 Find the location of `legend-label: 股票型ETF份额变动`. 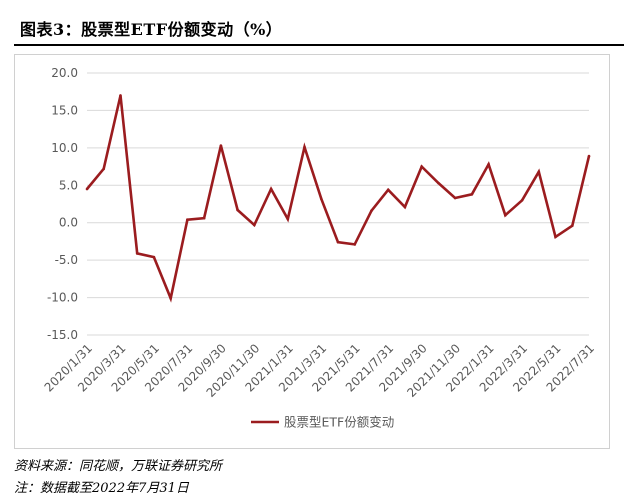

legend-label: 股票型ETF份额变动 is located at coordinates (339, 422).